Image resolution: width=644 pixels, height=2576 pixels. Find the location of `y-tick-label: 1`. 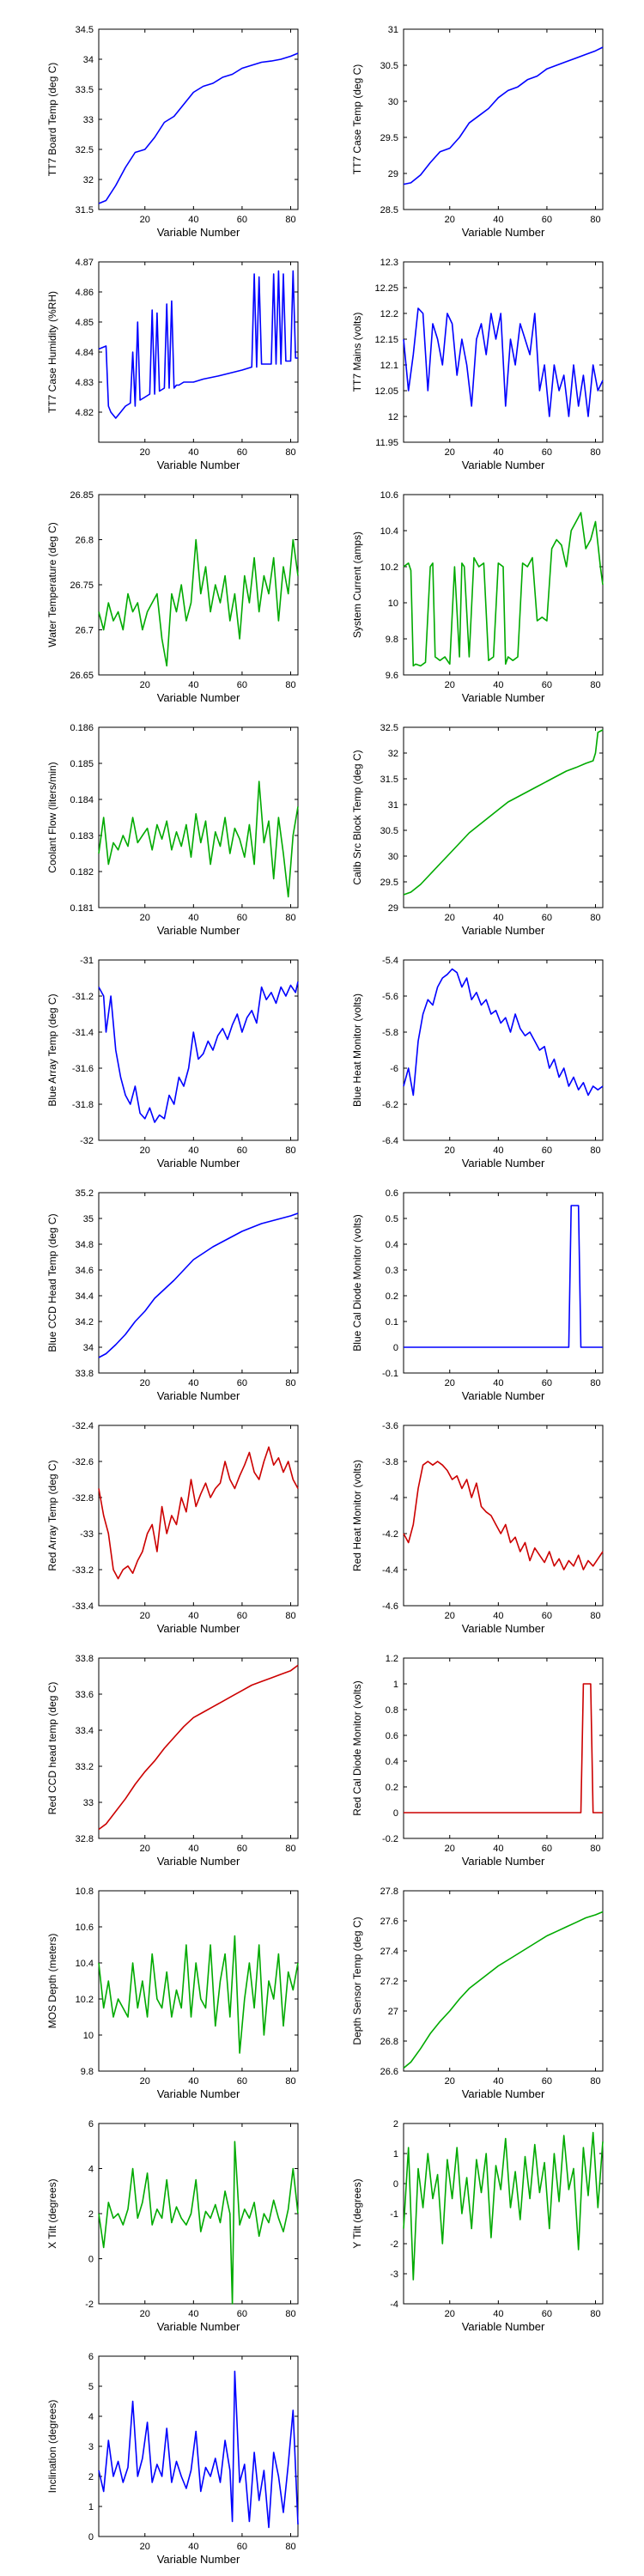

y-tick-label: 1 is located at coordinates (396, 1685).